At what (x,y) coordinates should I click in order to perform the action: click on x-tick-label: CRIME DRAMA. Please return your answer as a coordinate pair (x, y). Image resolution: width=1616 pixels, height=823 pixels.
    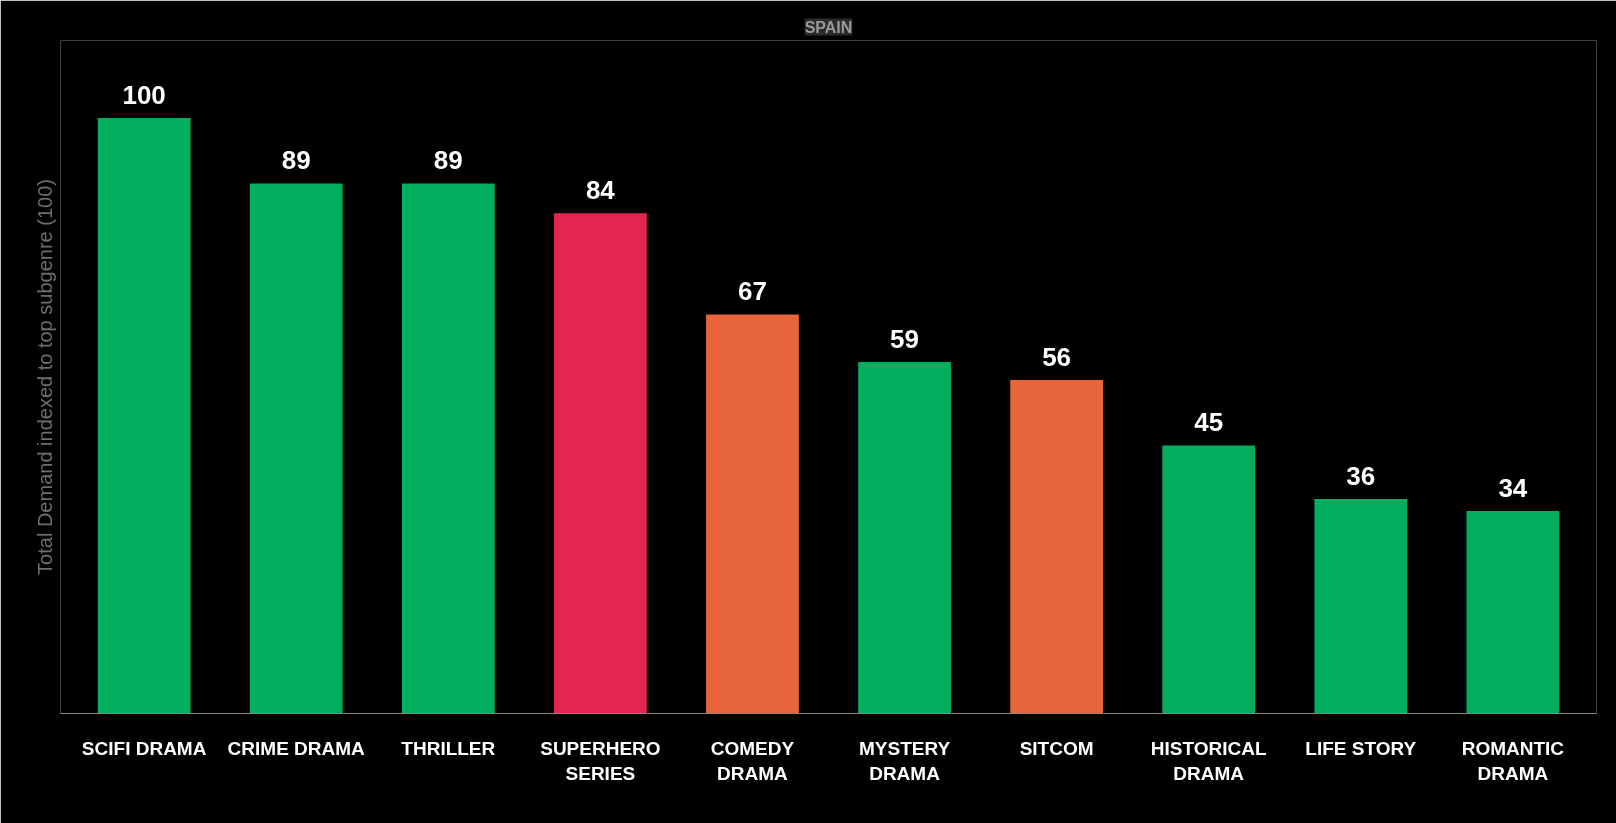
    Looking at the image, I should click on (296, 748).